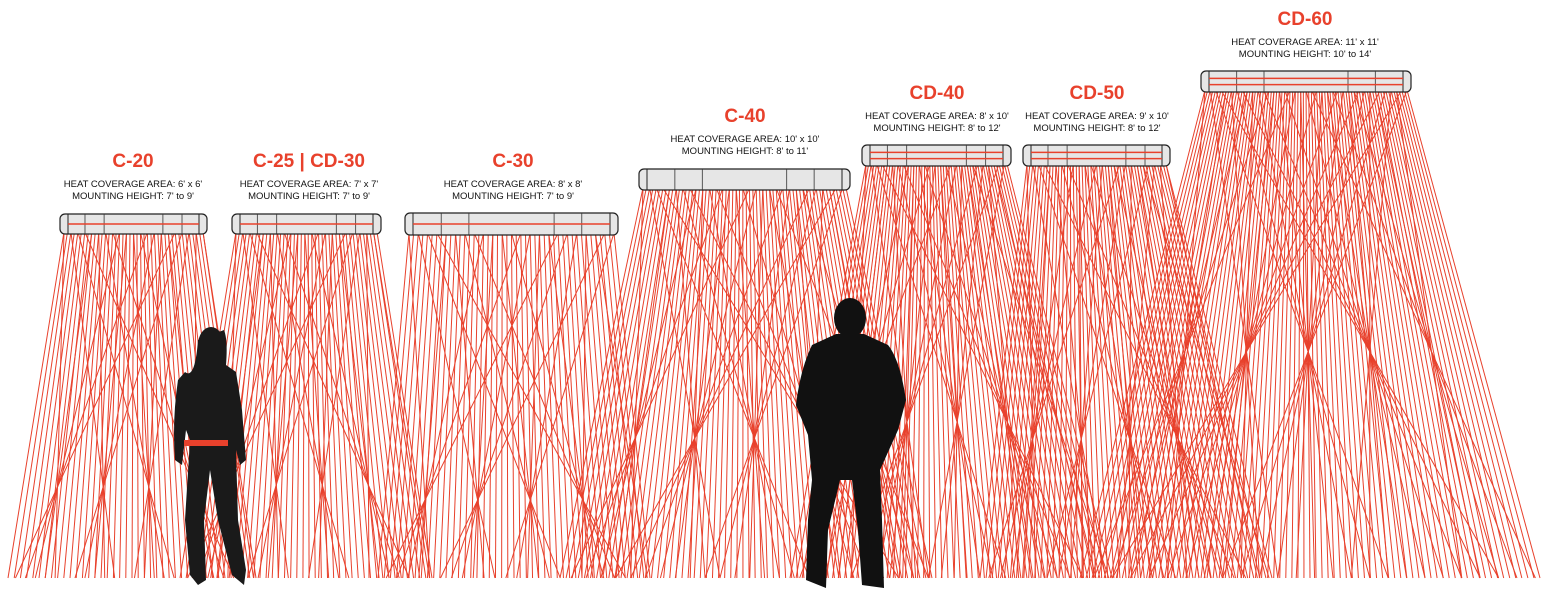  Describe the element at coordinates (745, 139) in the screenshot. I see `coverage-area: HEAT COVERAGE AREA: 10' x 10'` at that location.